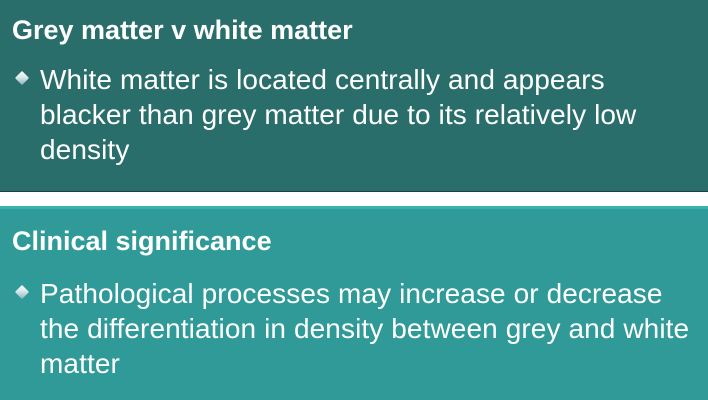  Describe the element at coordinates (354, 199) in the screenshot. I see `section-divider` at that location.